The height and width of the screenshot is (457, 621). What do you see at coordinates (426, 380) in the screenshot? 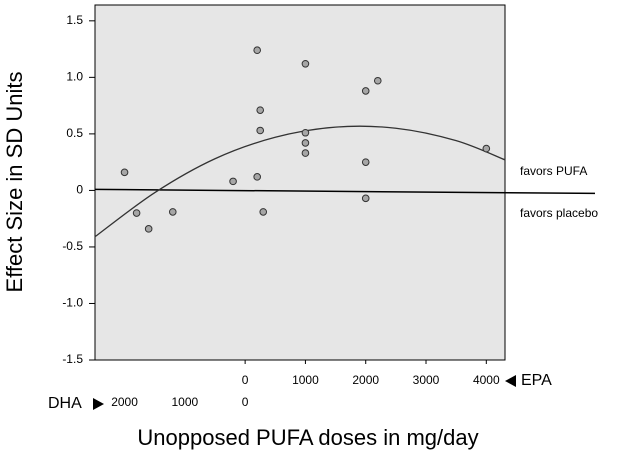
I see `x-tick-label: 3000` at bounding box center [426, 380].